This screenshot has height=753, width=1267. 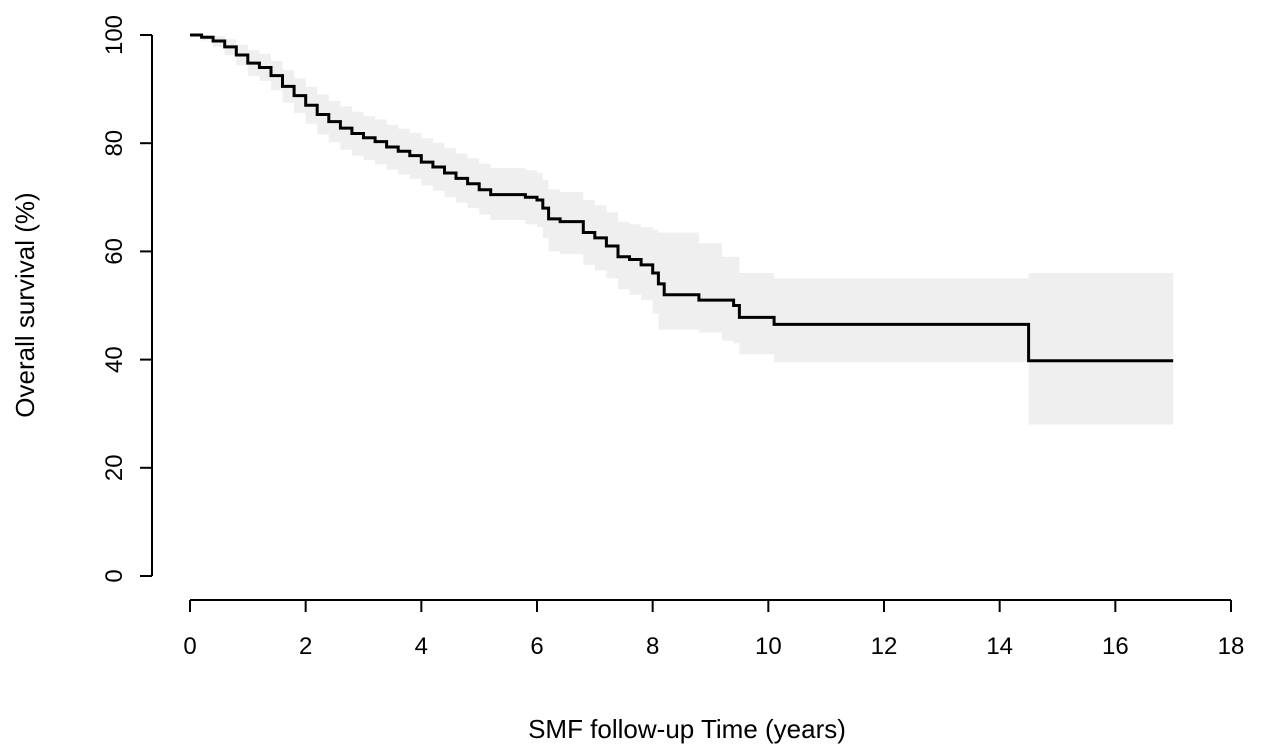 I want to click on y-tick-label: 60, so click(x=114, y=251).